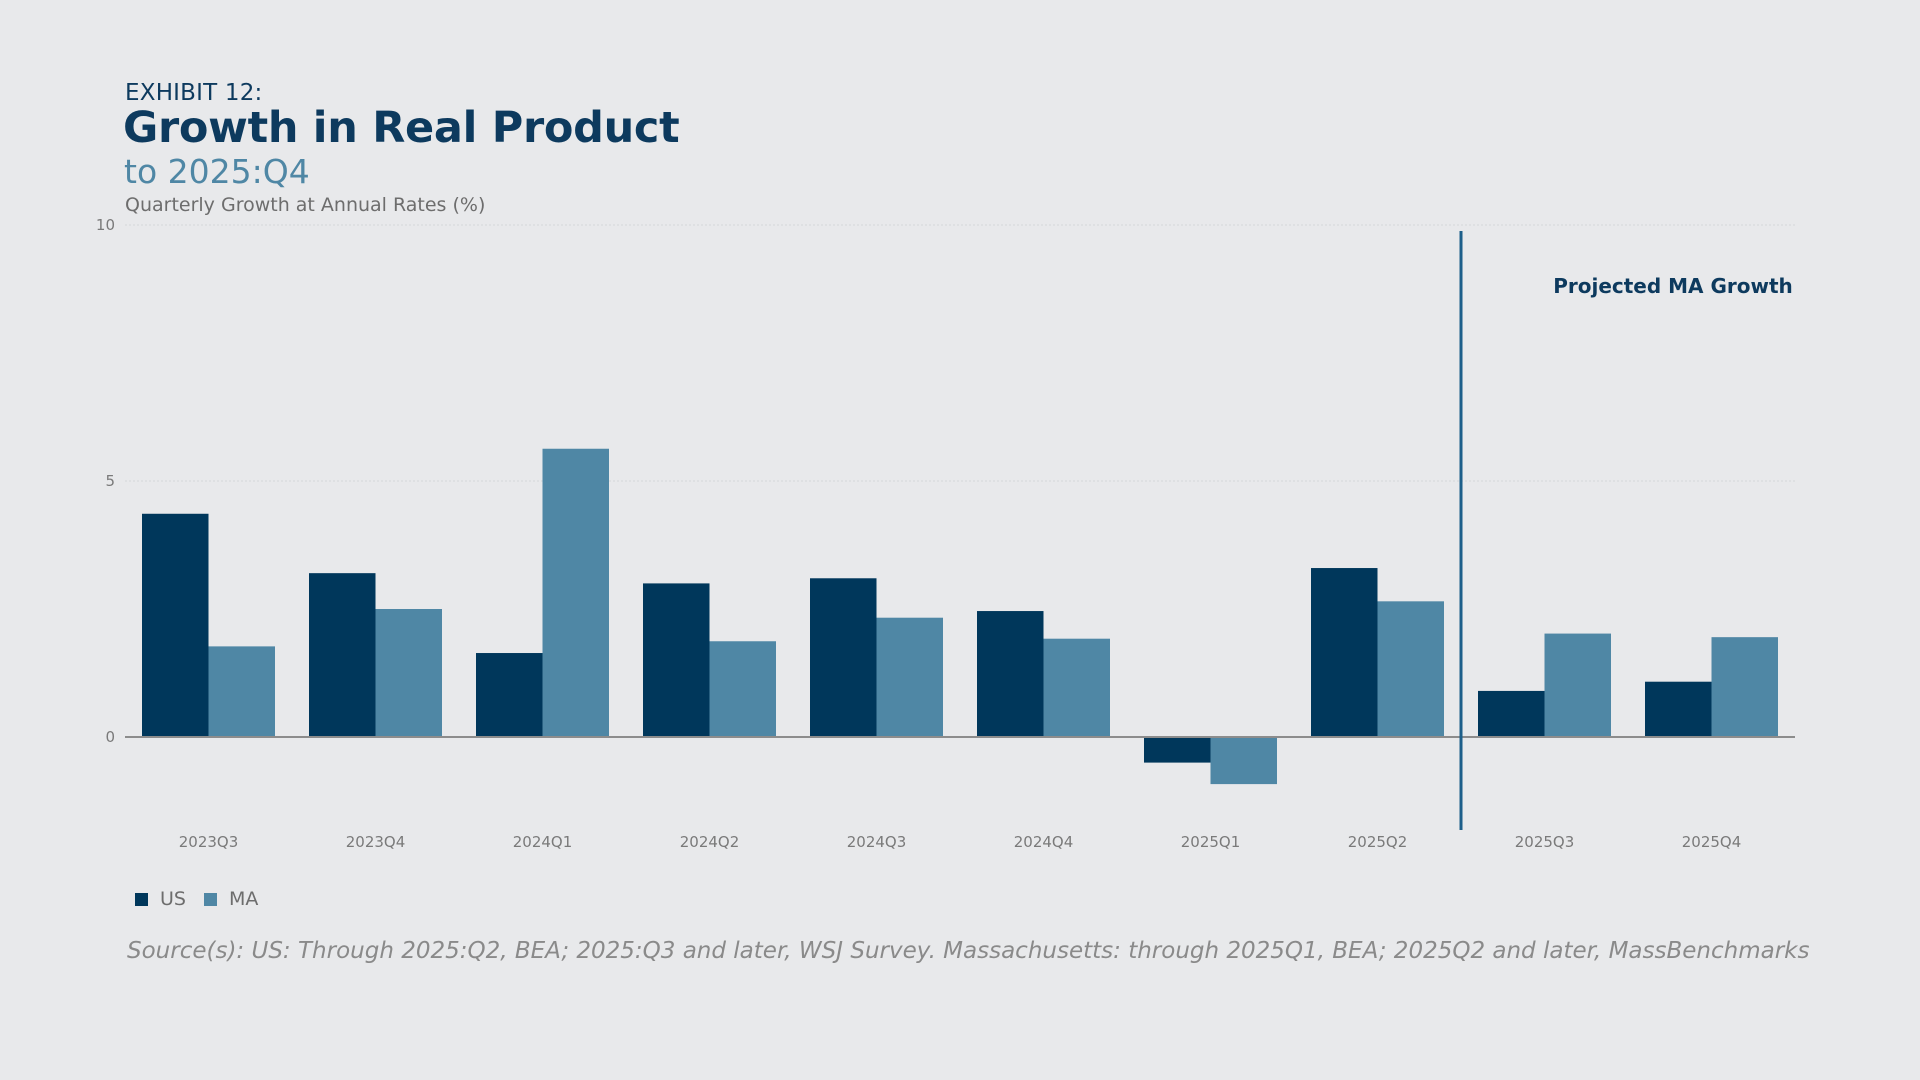 The image size is (1920, 1080). I want to click on y-tick-label-5: 5, so click(110, 481).